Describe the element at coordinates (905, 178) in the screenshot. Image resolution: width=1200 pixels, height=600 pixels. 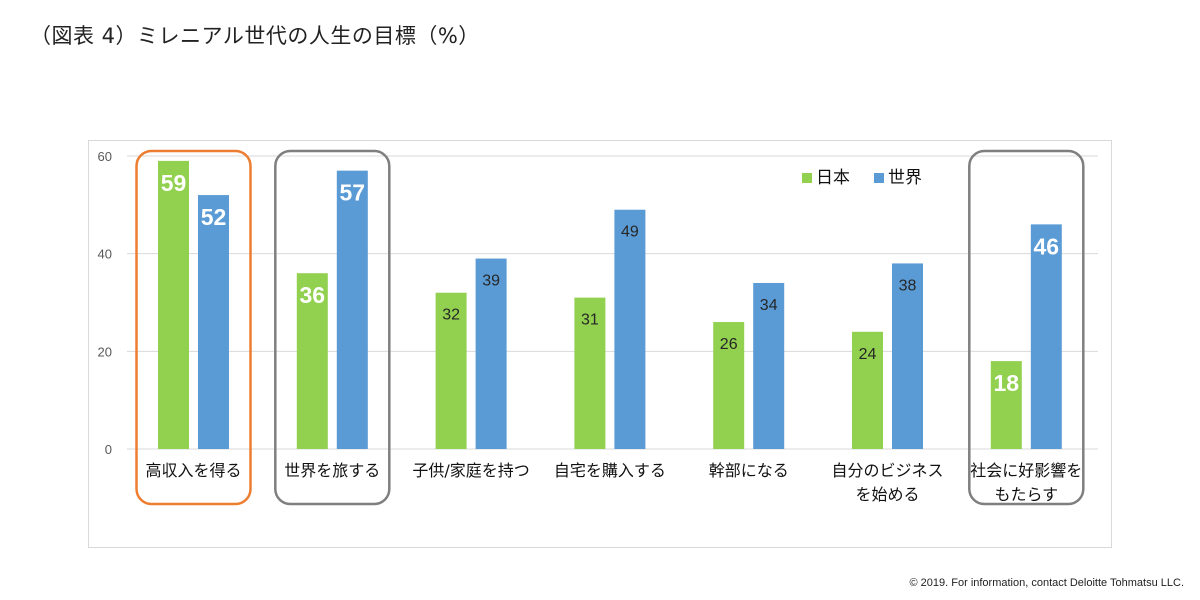
I see `legend-label: 世界` at that location.